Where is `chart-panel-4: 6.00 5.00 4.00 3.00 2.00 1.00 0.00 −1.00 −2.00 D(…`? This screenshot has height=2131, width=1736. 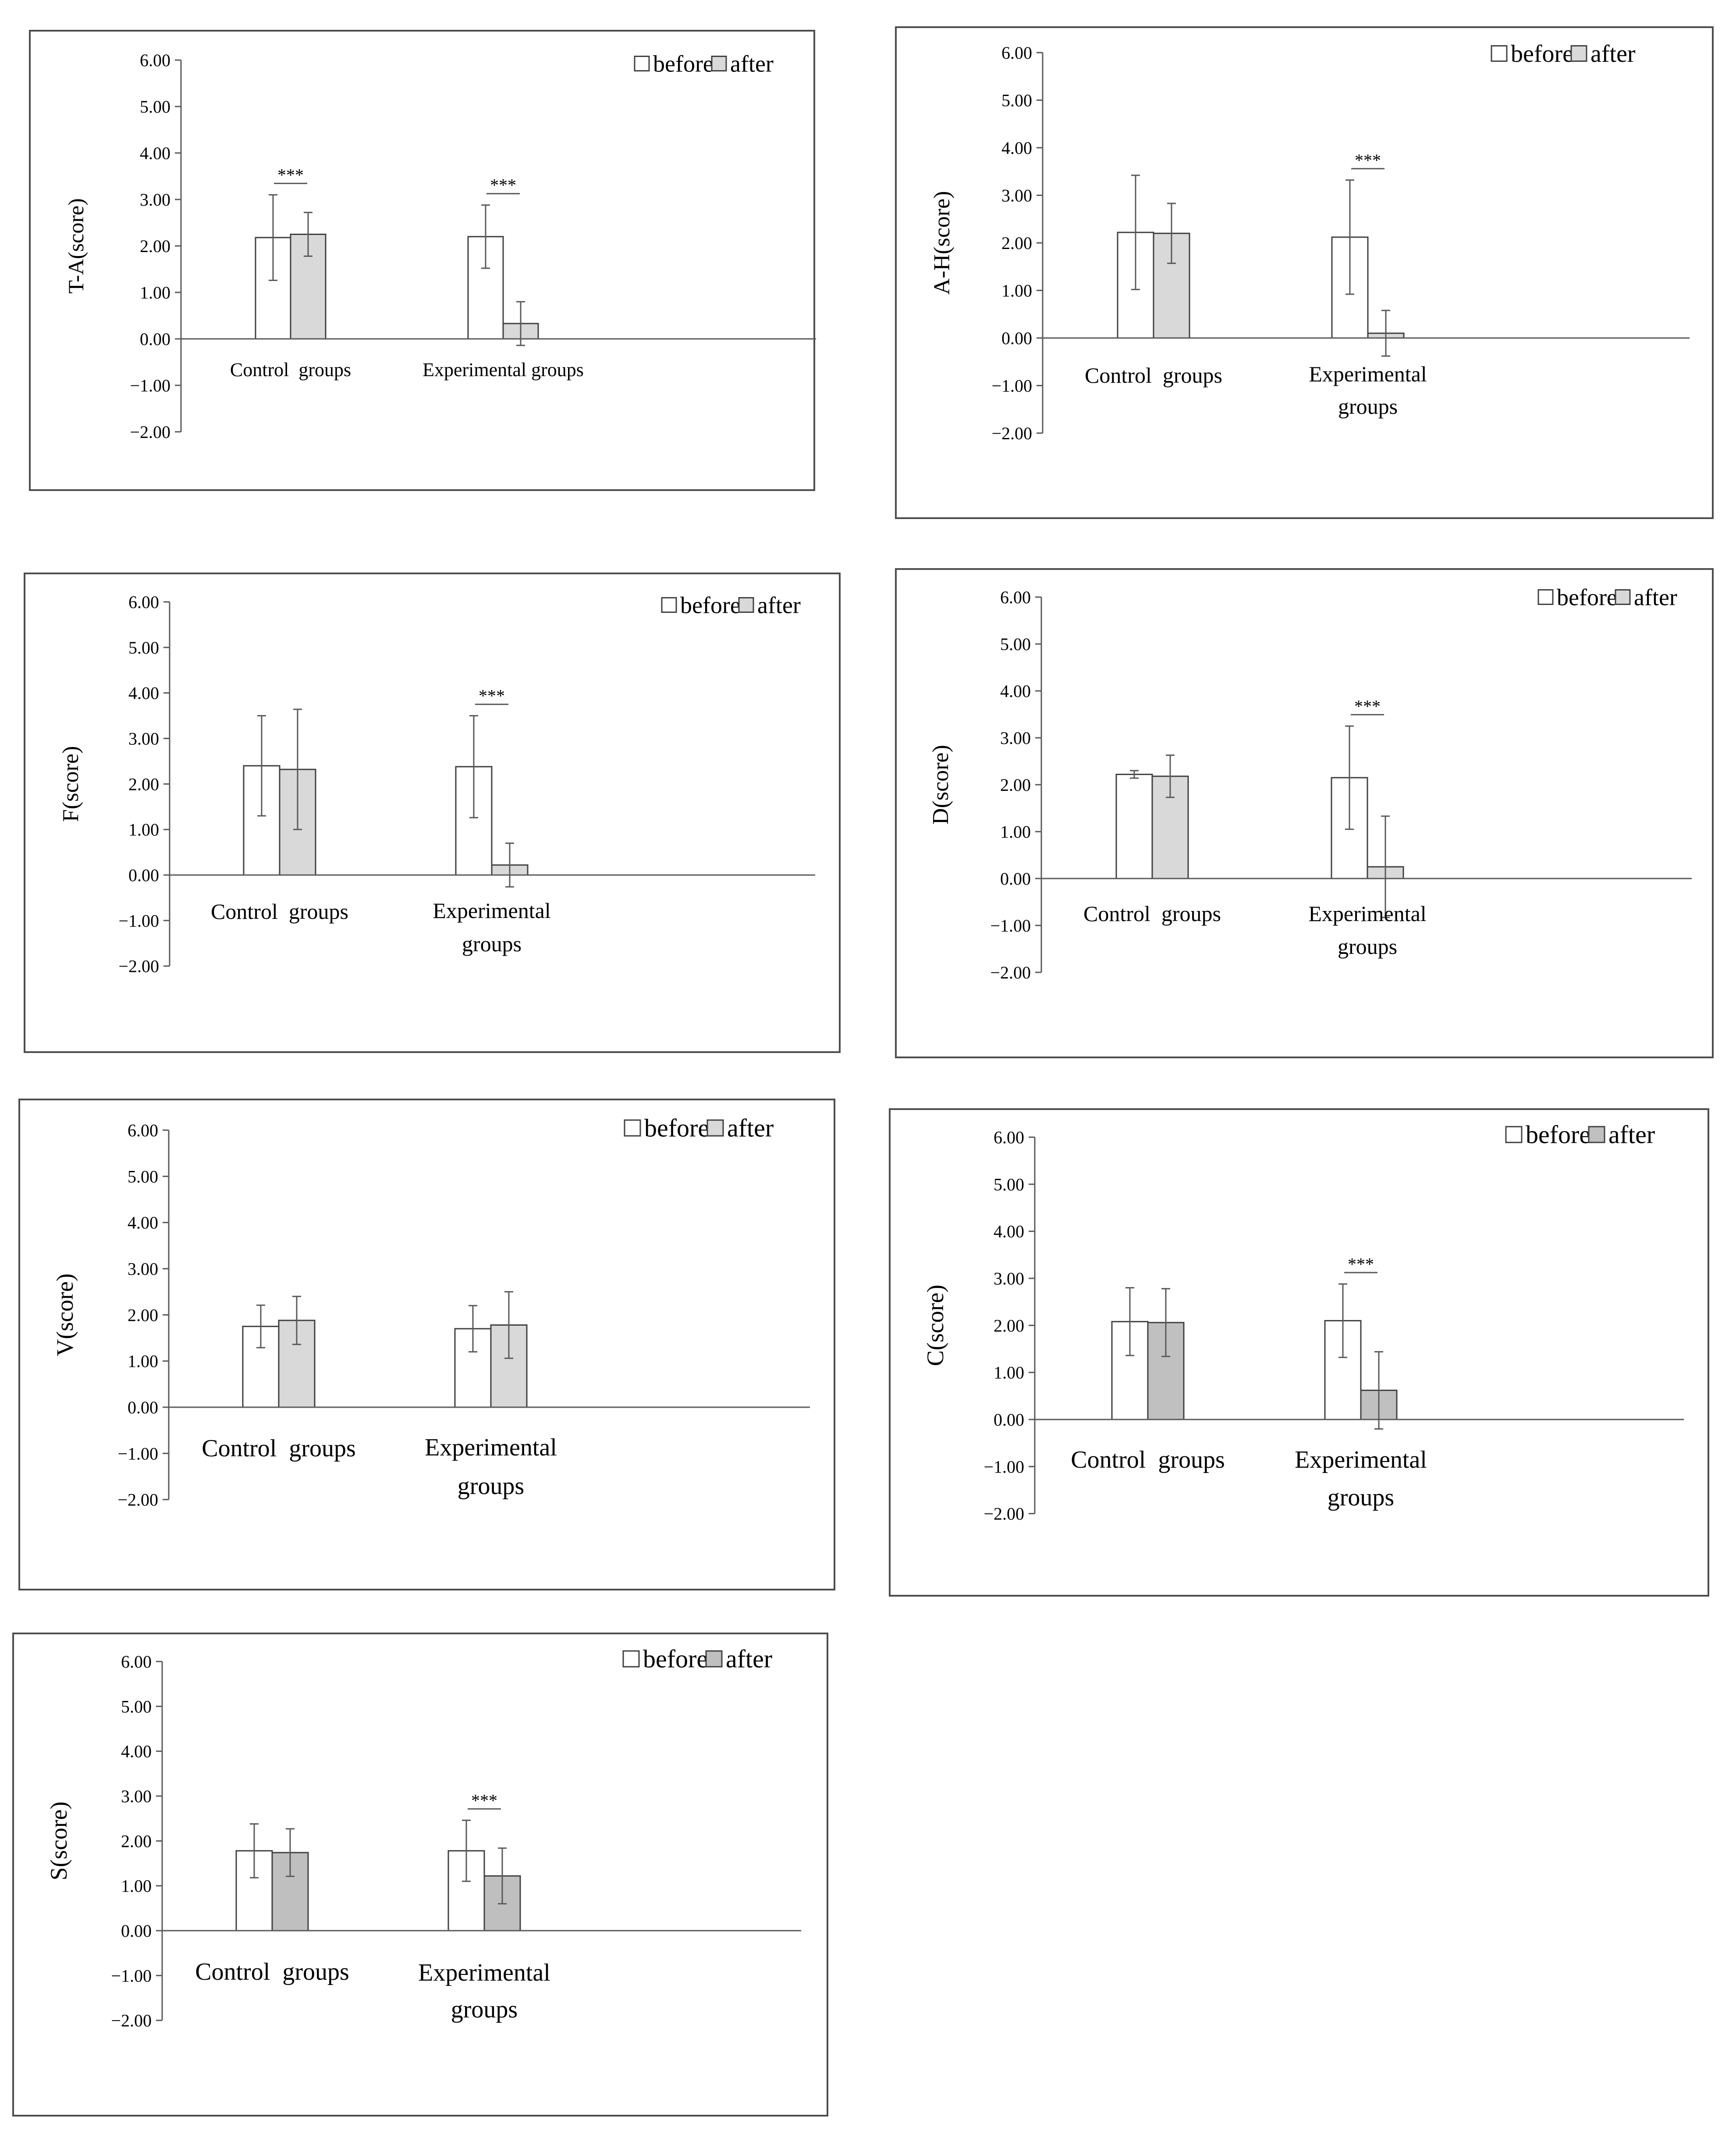
chart-panel-4: 6.00 5.00 4.00 3.00 2.00 1.00 0.00 −1.00 −2.00 D(… is located at coordinates (1304, 813).